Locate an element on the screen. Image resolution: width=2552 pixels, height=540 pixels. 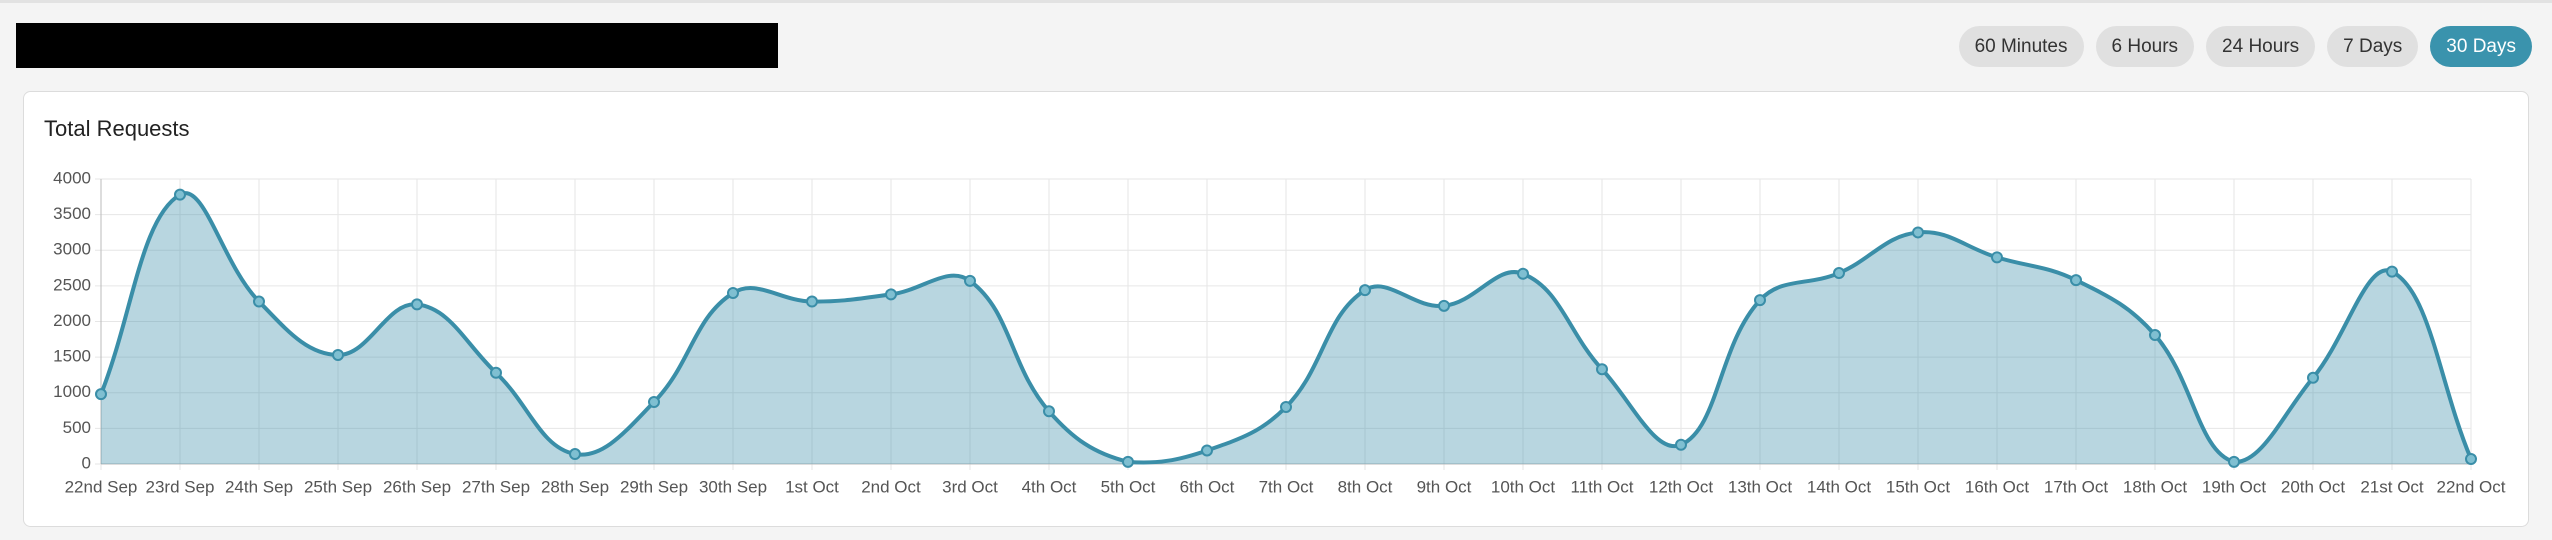
x-tick-label: 18th Oct is located at coordinates (2155, 486).